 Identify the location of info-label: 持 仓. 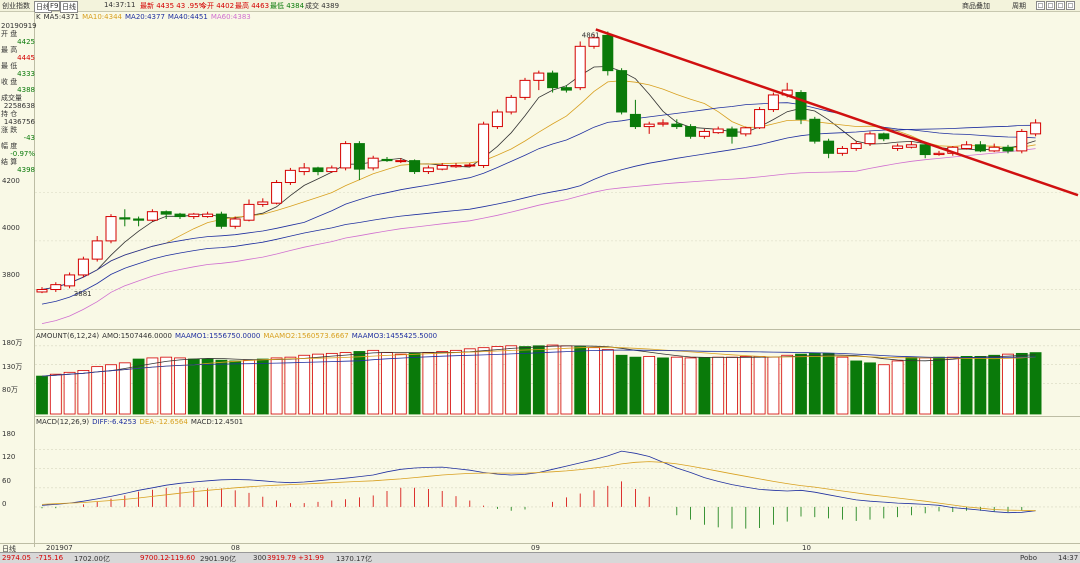
(9, 114).